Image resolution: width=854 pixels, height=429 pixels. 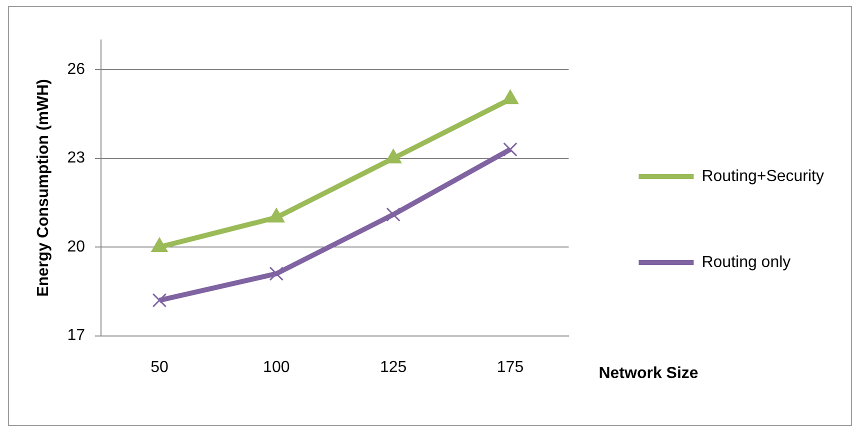 I want to click on y-axis-title: Energy Consumption (mWH), so click(x=43, y=188).